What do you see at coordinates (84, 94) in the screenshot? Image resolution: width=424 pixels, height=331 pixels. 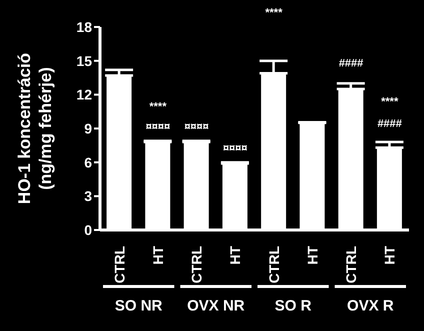 I see `y-tick-label: 12` at bounding box center [84, 94].